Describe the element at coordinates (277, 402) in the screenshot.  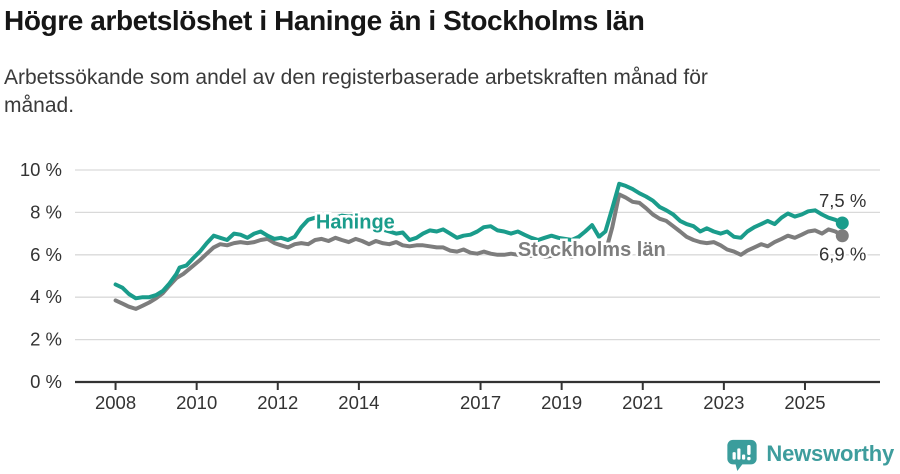
I see `x-tick-label: 2012` at that location.